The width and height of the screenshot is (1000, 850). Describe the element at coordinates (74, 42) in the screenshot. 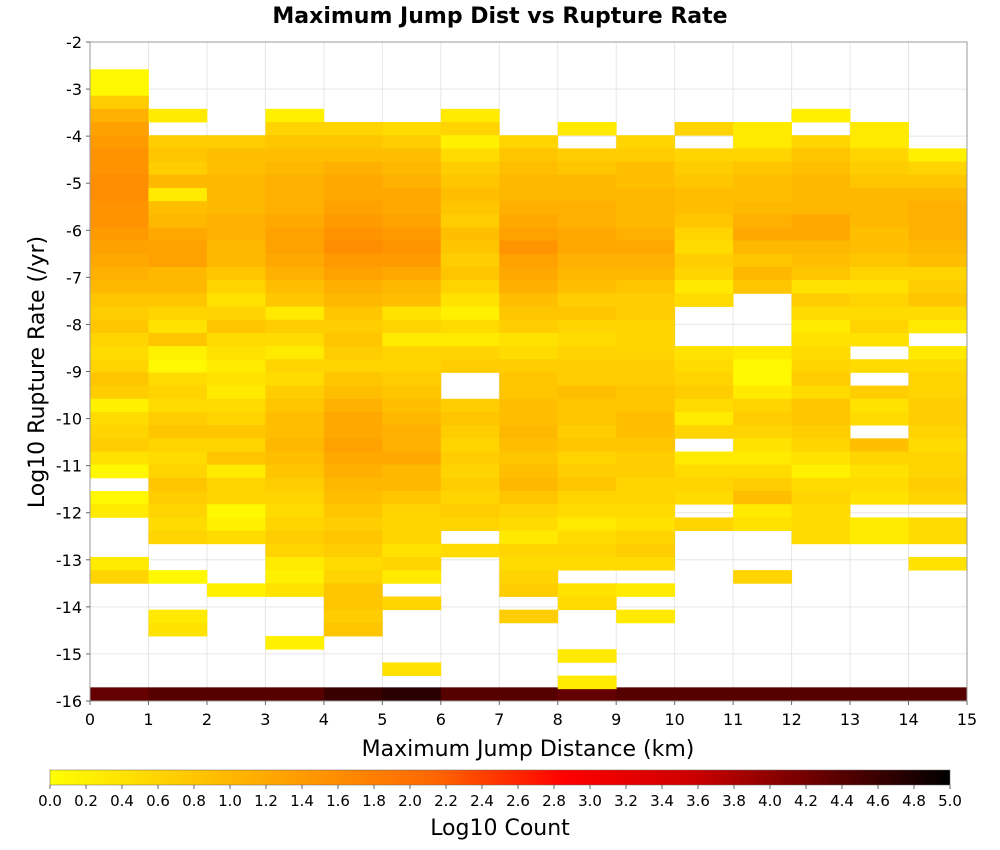

I see `y-tick-label: -2` at that location.